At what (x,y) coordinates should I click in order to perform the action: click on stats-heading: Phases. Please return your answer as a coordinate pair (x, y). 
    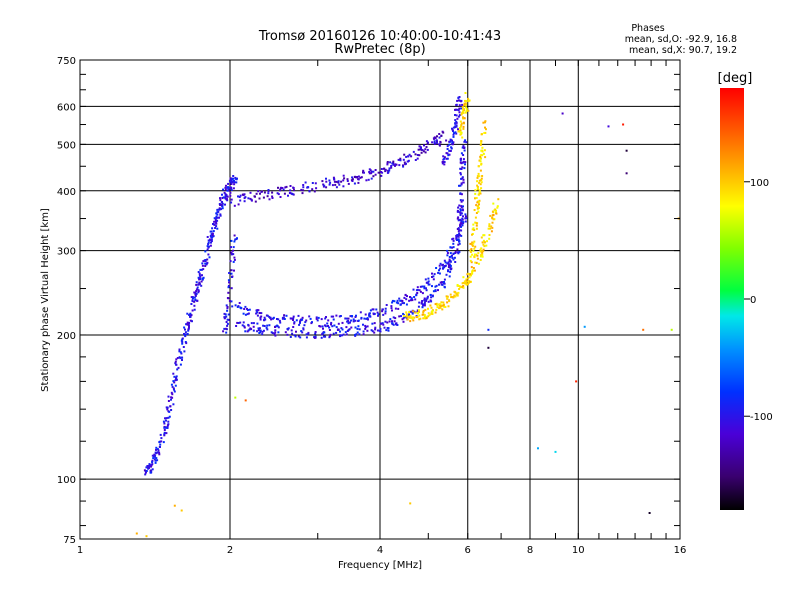
    Looking at the image, I should click on (647, 28).